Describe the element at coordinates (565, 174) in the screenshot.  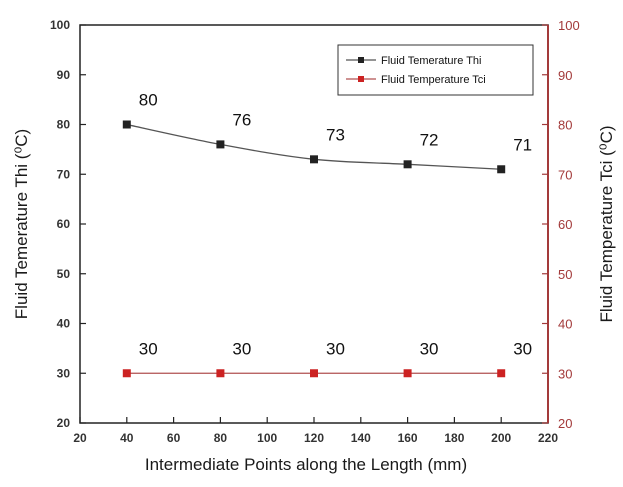
I see `y-right-tick-label: 70` at that location.